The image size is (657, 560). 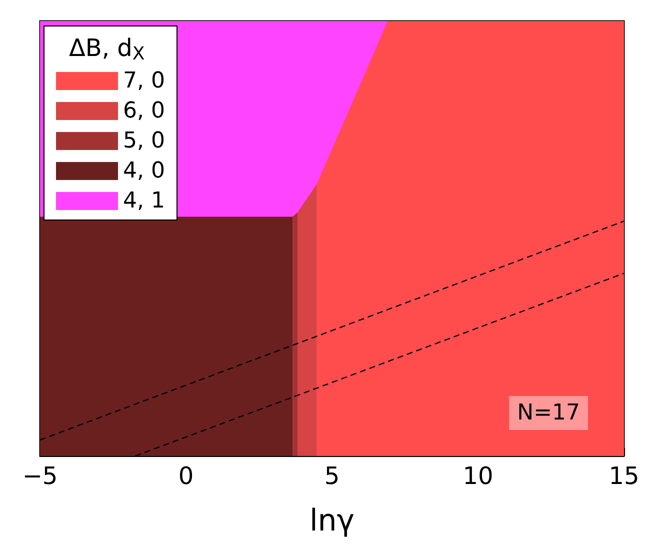 I want to click on x-axis-title: lnγ, so click(x=332, y=521).